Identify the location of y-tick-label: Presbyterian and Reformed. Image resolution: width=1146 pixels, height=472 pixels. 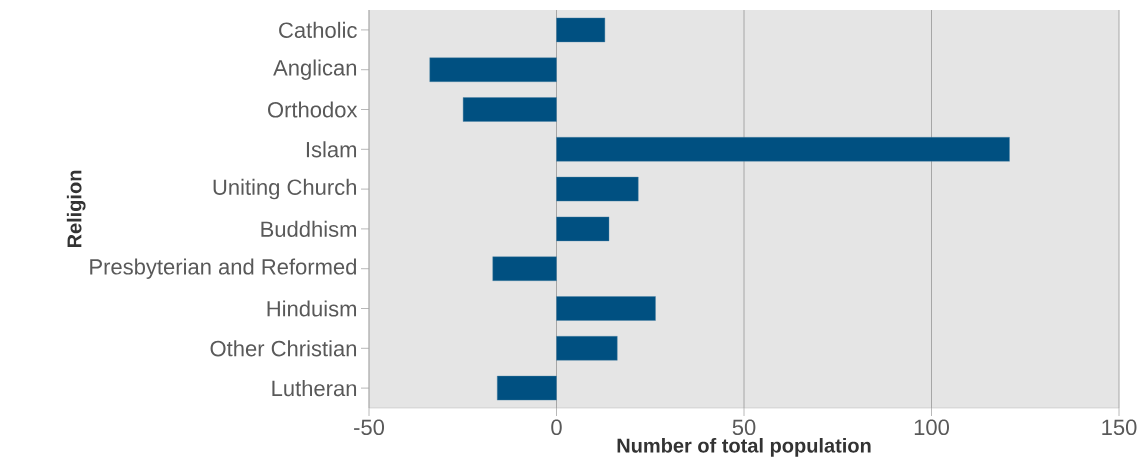
(223, 268).